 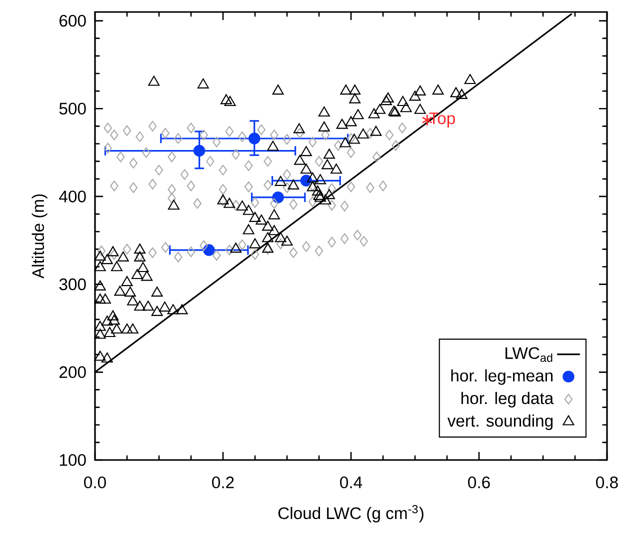 I want to click on legend-label: hor. leg-mean, so click(x=502, y=377).